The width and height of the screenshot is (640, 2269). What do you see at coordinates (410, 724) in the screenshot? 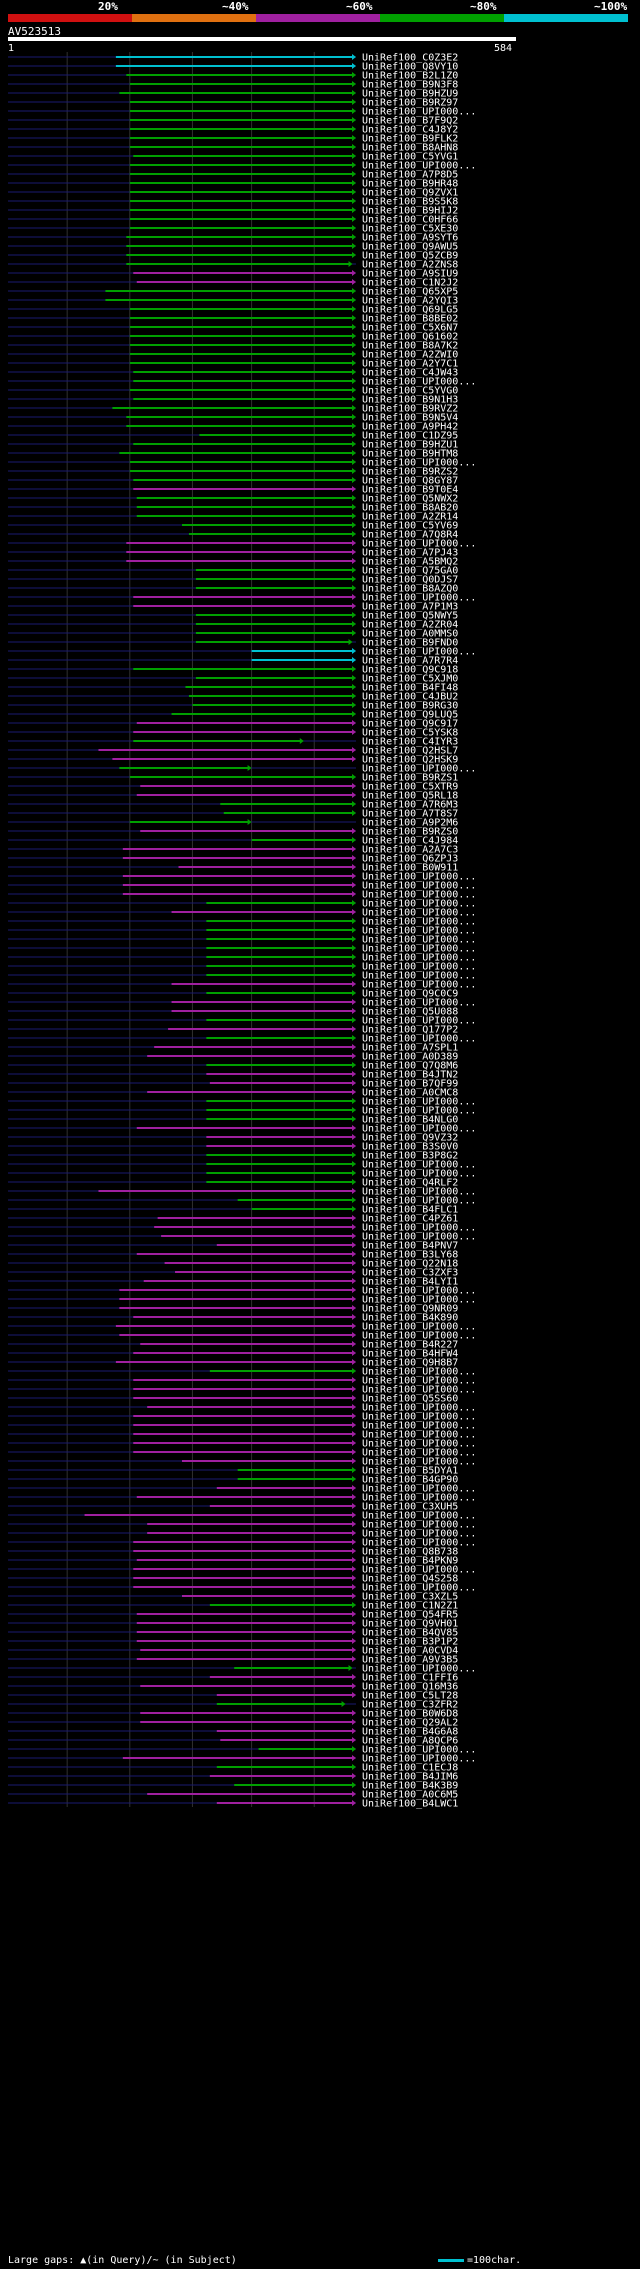
I see `hit-label: UniRef100_Q9C917` at bounding box center [410, 724].